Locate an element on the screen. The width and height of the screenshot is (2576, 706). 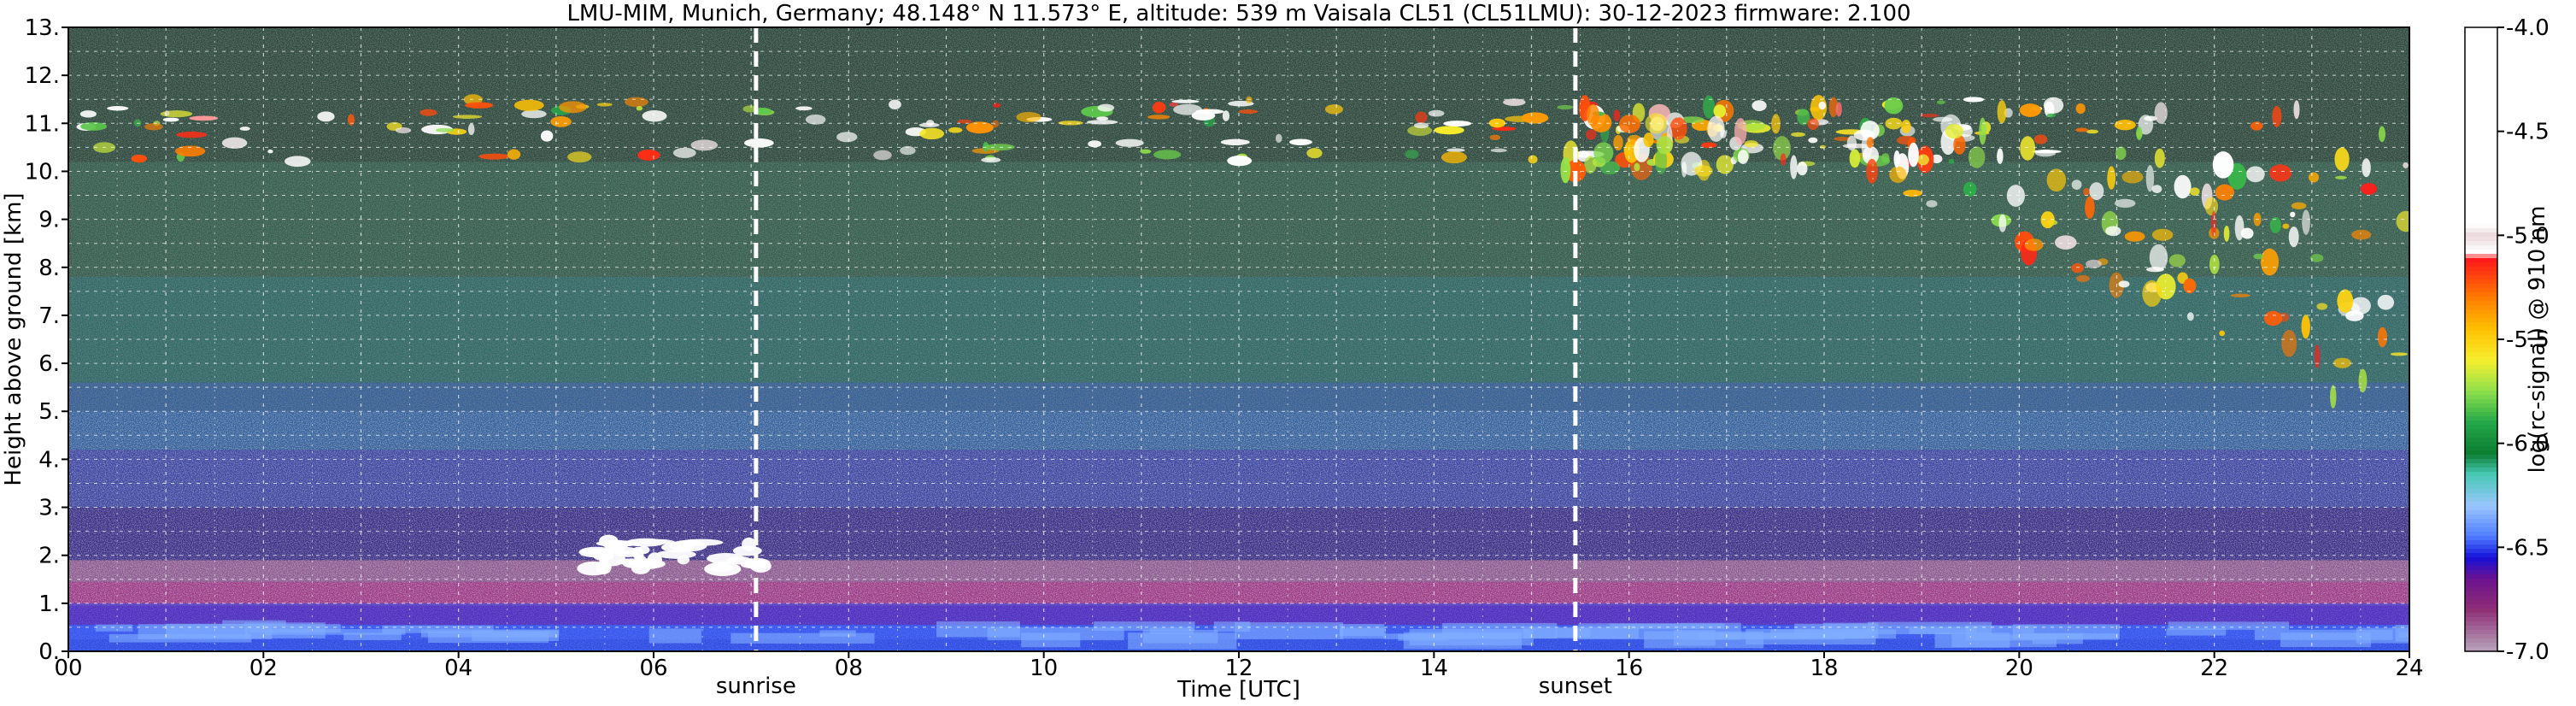
colorbar-tick-label: -4.5 is located at coordinates (2528, 132).